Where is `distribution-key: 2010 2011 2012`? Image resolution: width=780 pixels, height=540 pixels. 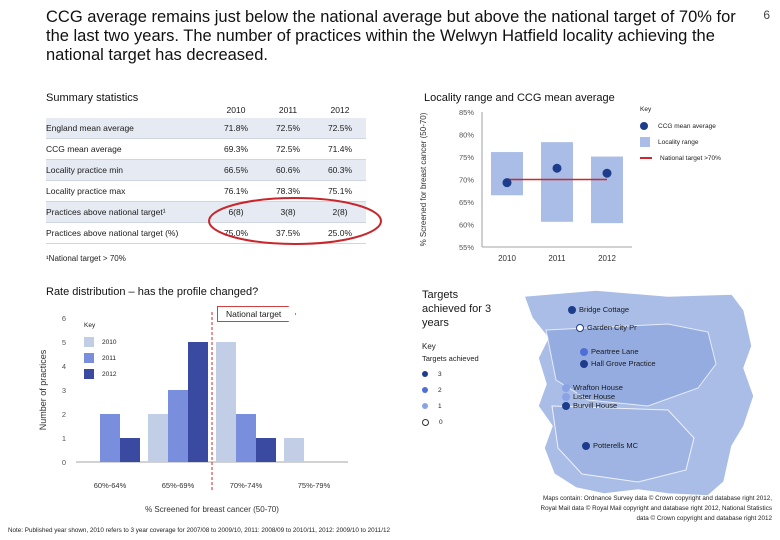 distribution-key: 2010 2011 2012 is located at coordinates (100, 358).